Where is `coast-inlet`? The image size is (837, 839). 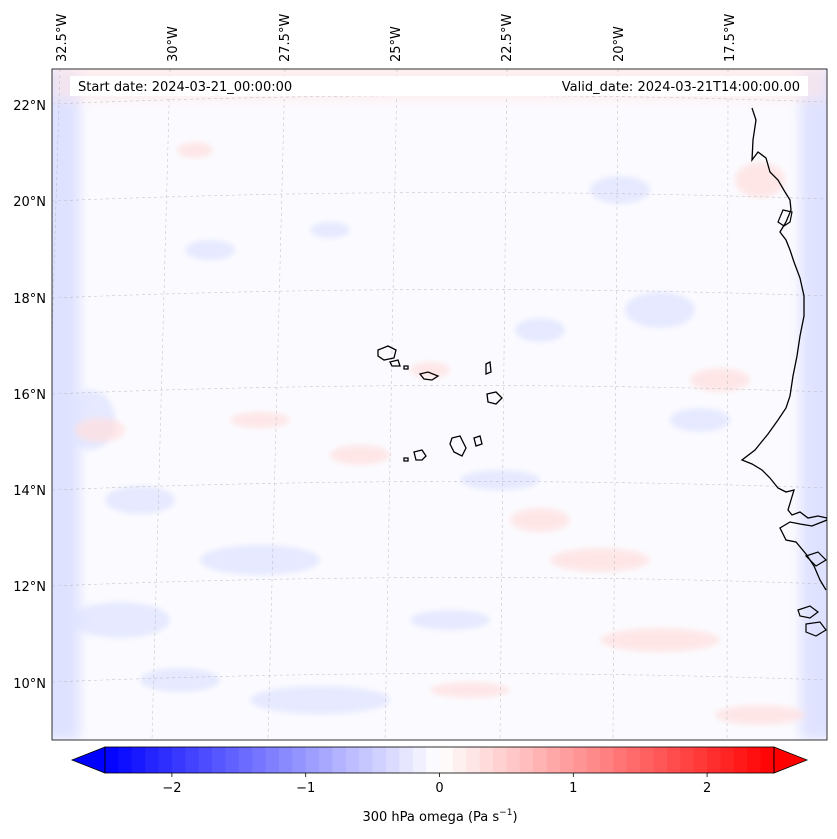
coast-inlet is located at coordinates (785, 218).